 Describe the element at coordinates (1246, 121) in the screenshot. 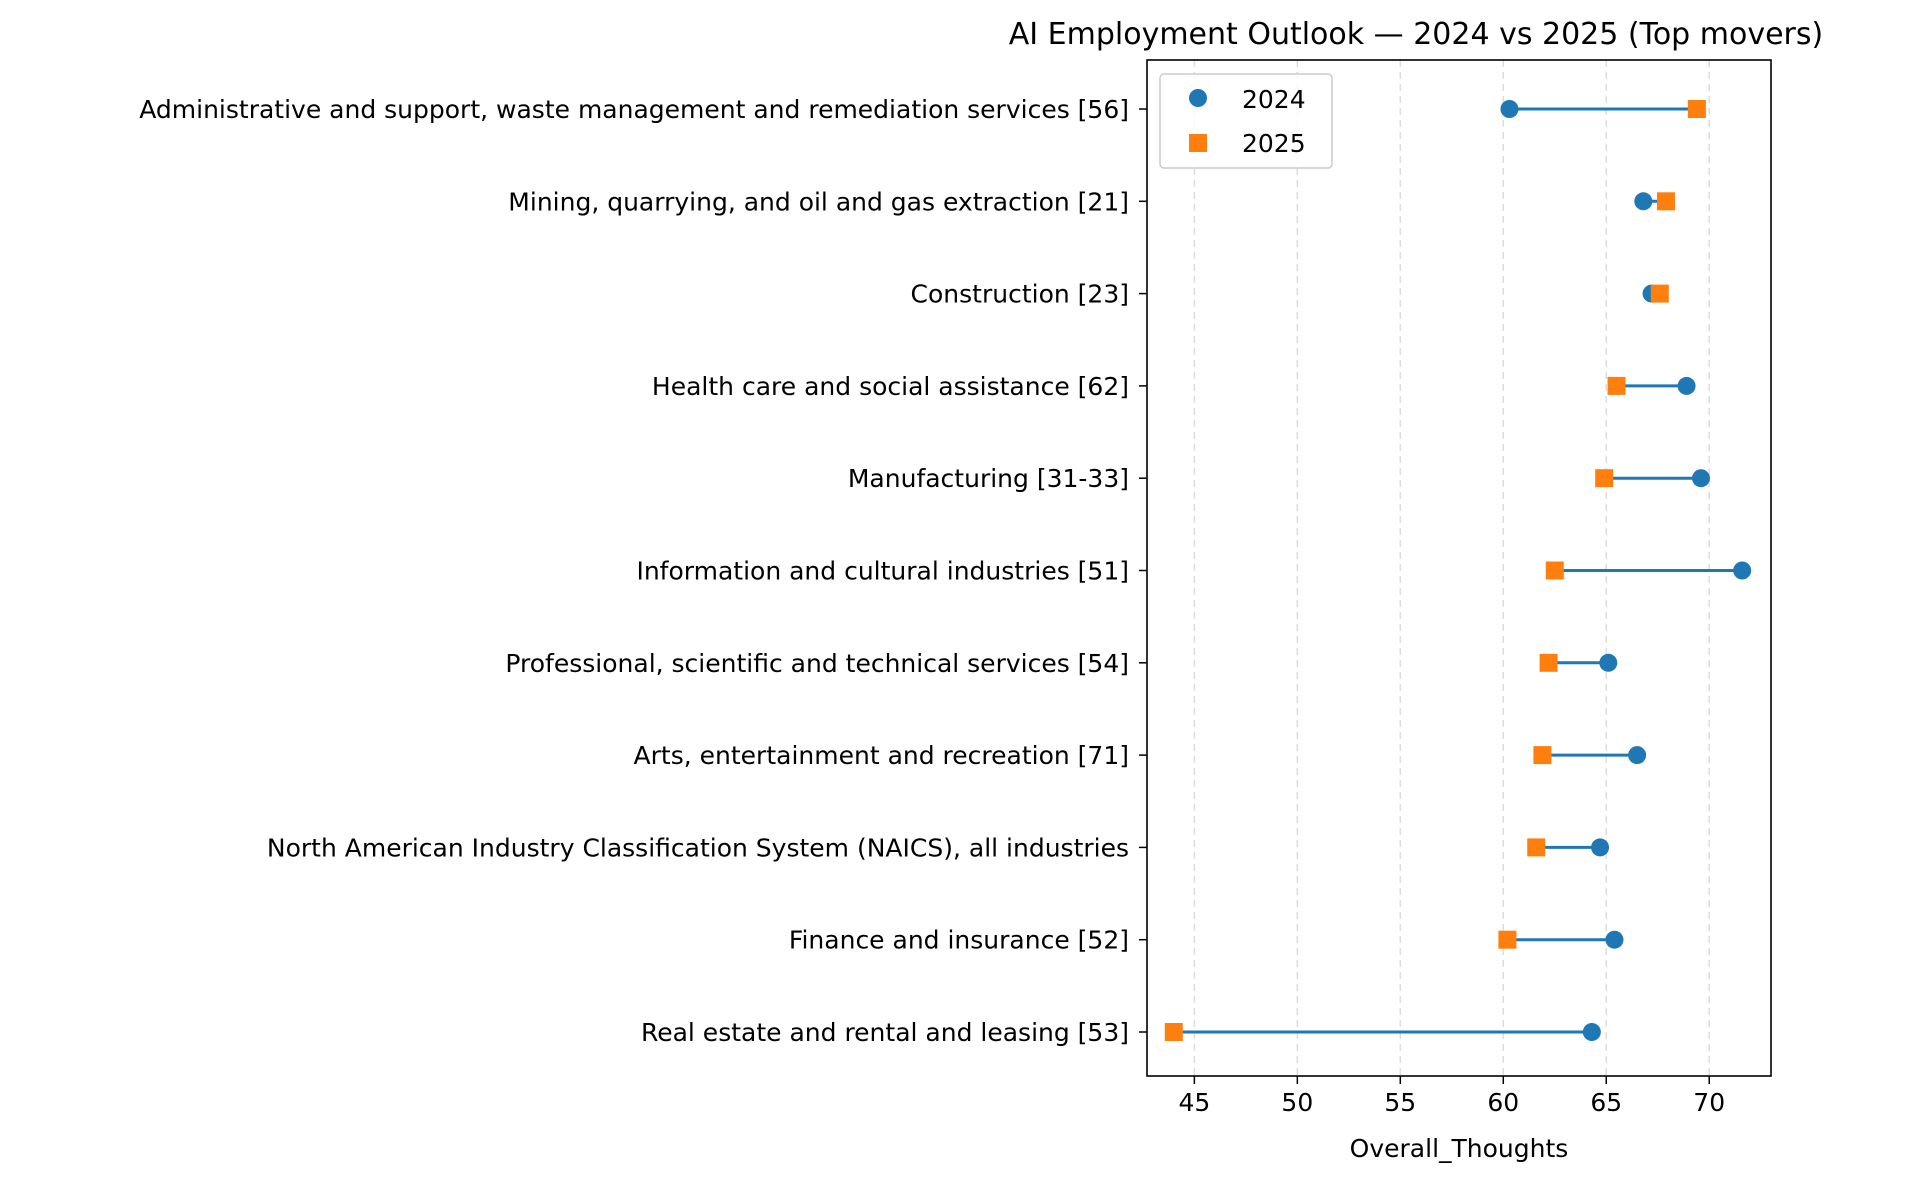

I see `legend: 2024 2025` at that location.